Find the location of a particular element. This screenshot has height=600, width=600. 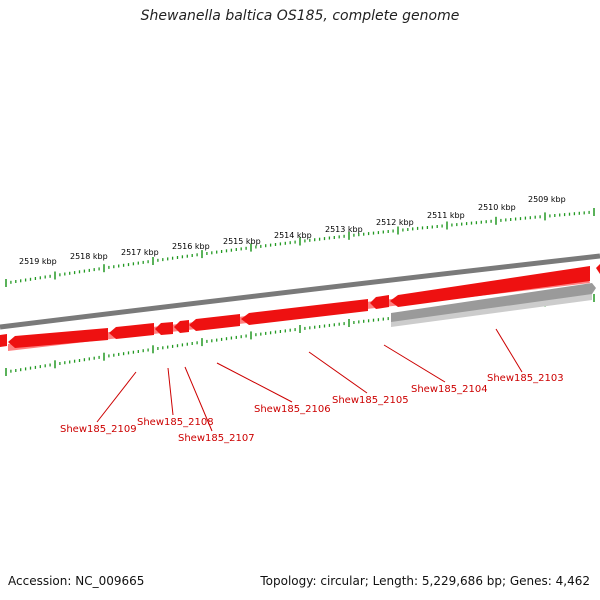

gene-label-2106: Shew185_2106 is located at coordinates (292, 409).